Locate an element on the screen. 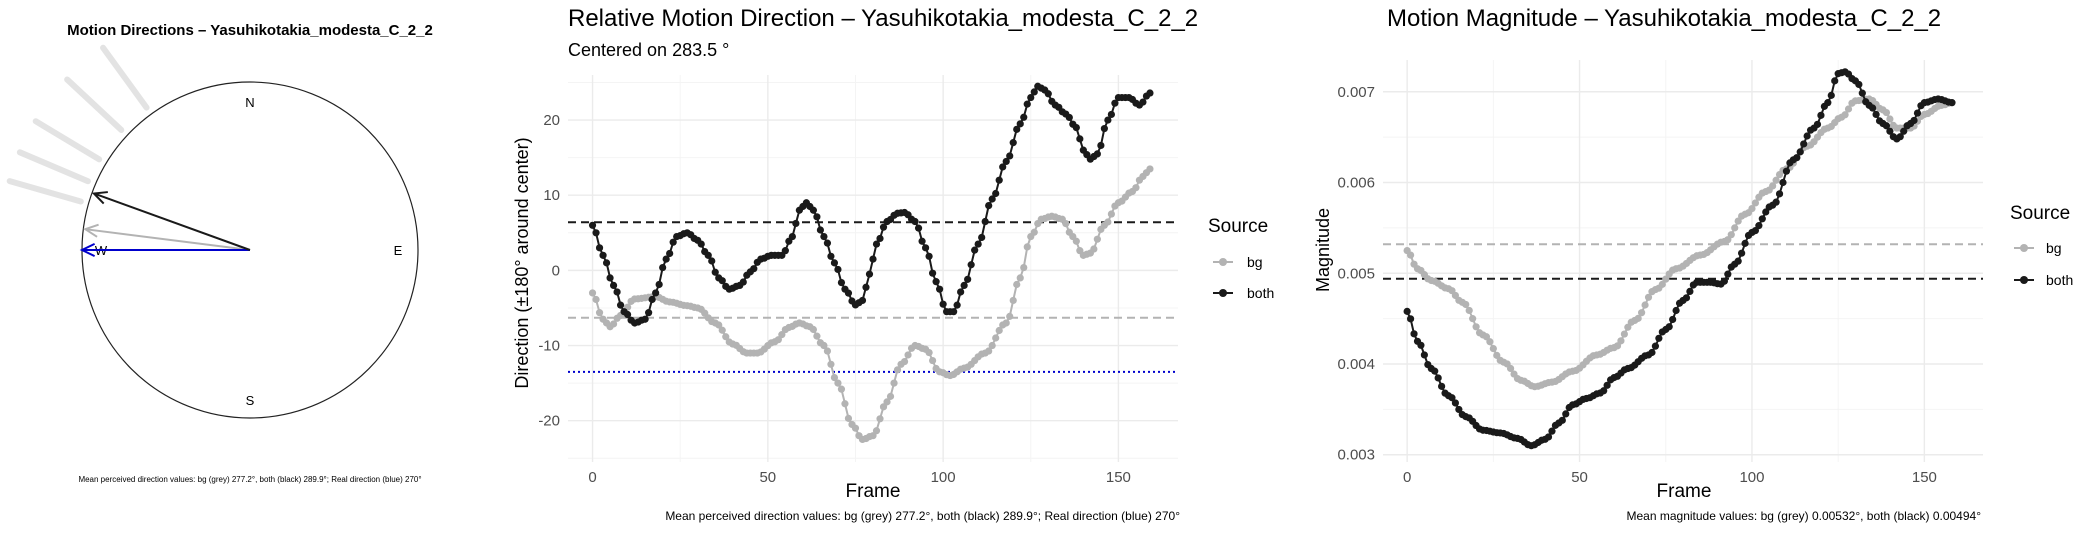 This screenshot has height=533, width=2100. magnitude-x-tick-label: 50 is located at coordinates (1579, 477).